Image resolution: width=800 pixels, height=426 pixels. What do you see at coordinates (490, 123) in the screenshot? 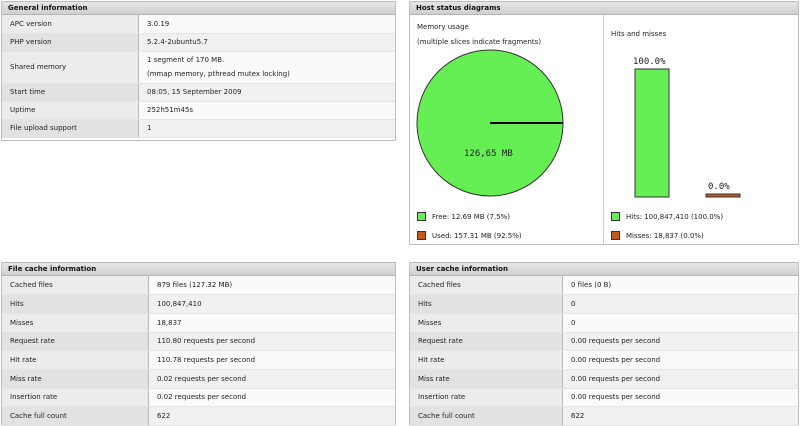
I see `memory-pie-chart` at bounding box center [490, 123].